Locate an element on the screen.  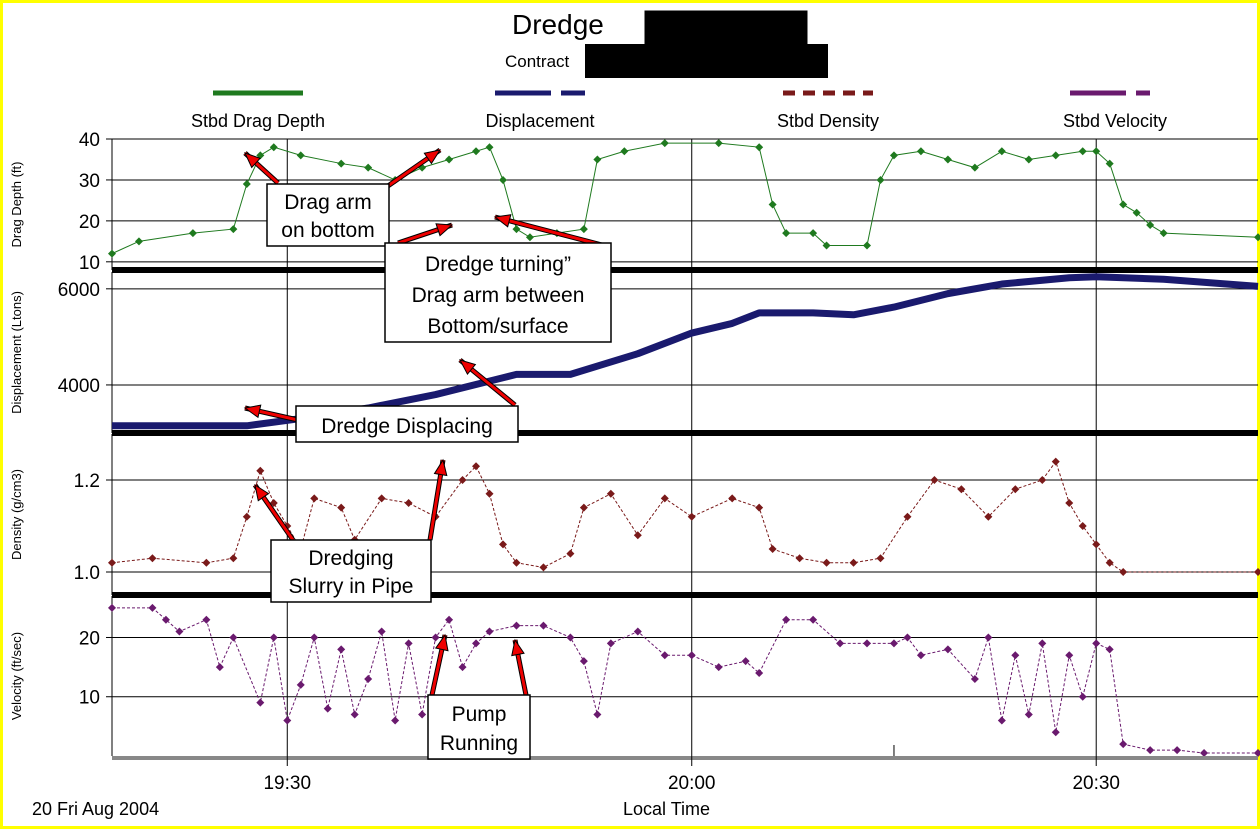
legend-label: Stbd Density is located at coordinates (828, 121).